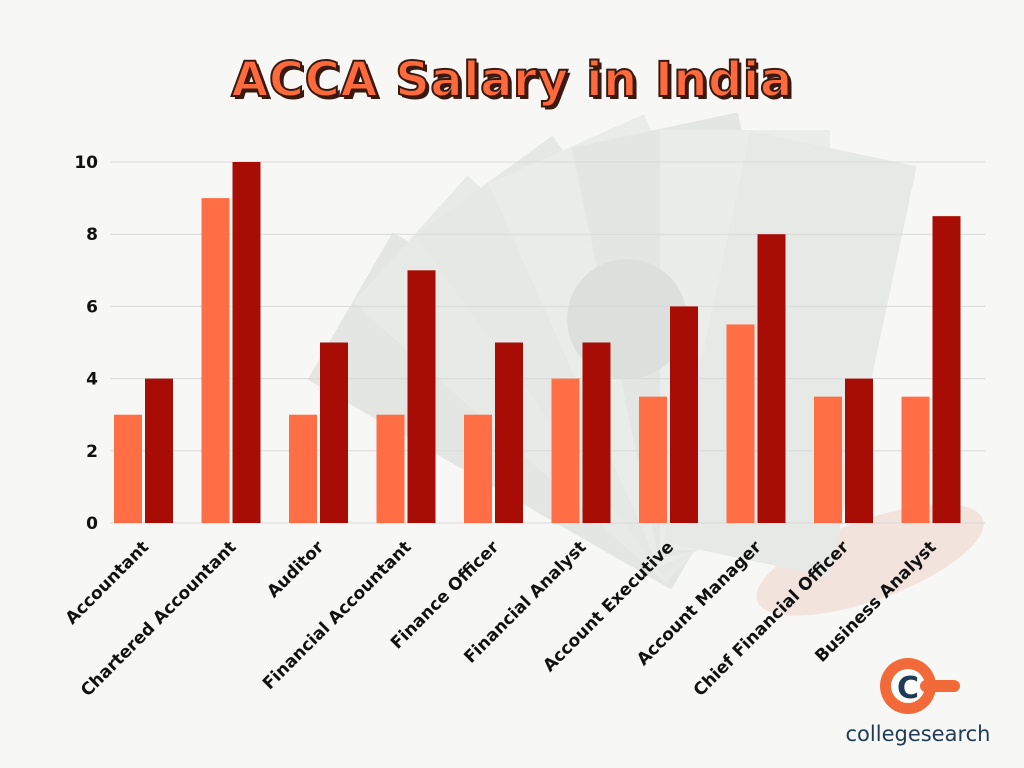 This screenshot has width=1024, height=768. Describe the element at coordinates (772, 619) in the screenshot. I see `x-category-label: Chief Financial Officer` at that location.